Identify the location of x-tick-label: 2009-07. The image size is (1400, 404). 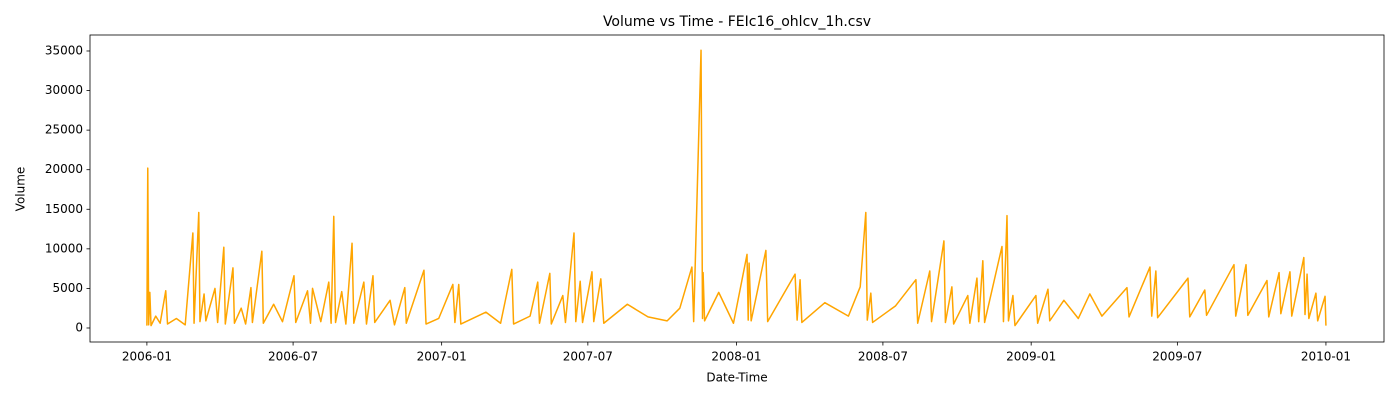
(1177, 357).